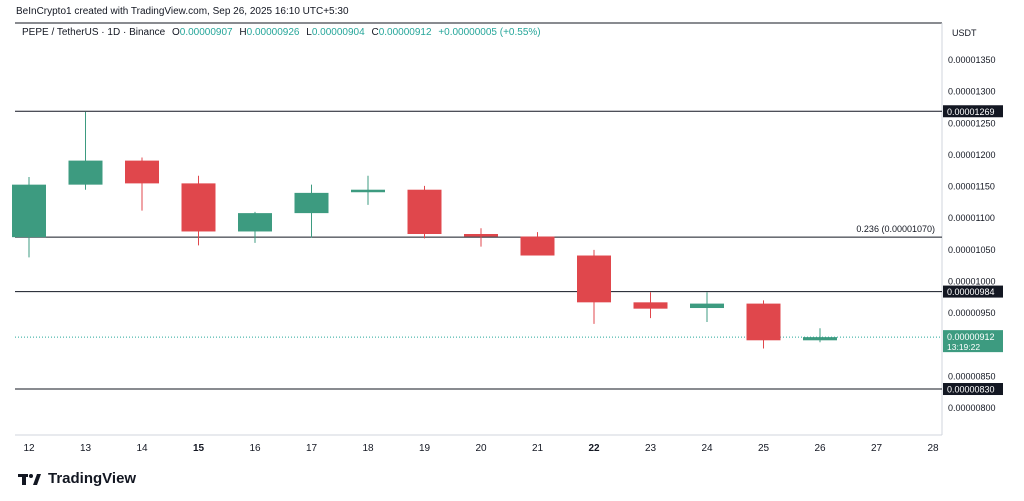 This screenshot has height=501, width=1024. I want to click on x-tick-label: 21, so click(538, 448).